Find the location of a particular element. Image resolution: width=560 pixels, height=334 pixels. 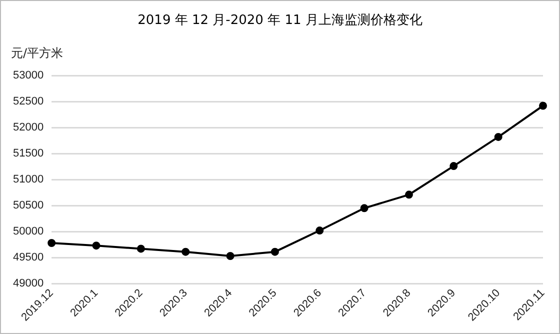

y-tick-label: 51500 is located at coordinates (28, 154).